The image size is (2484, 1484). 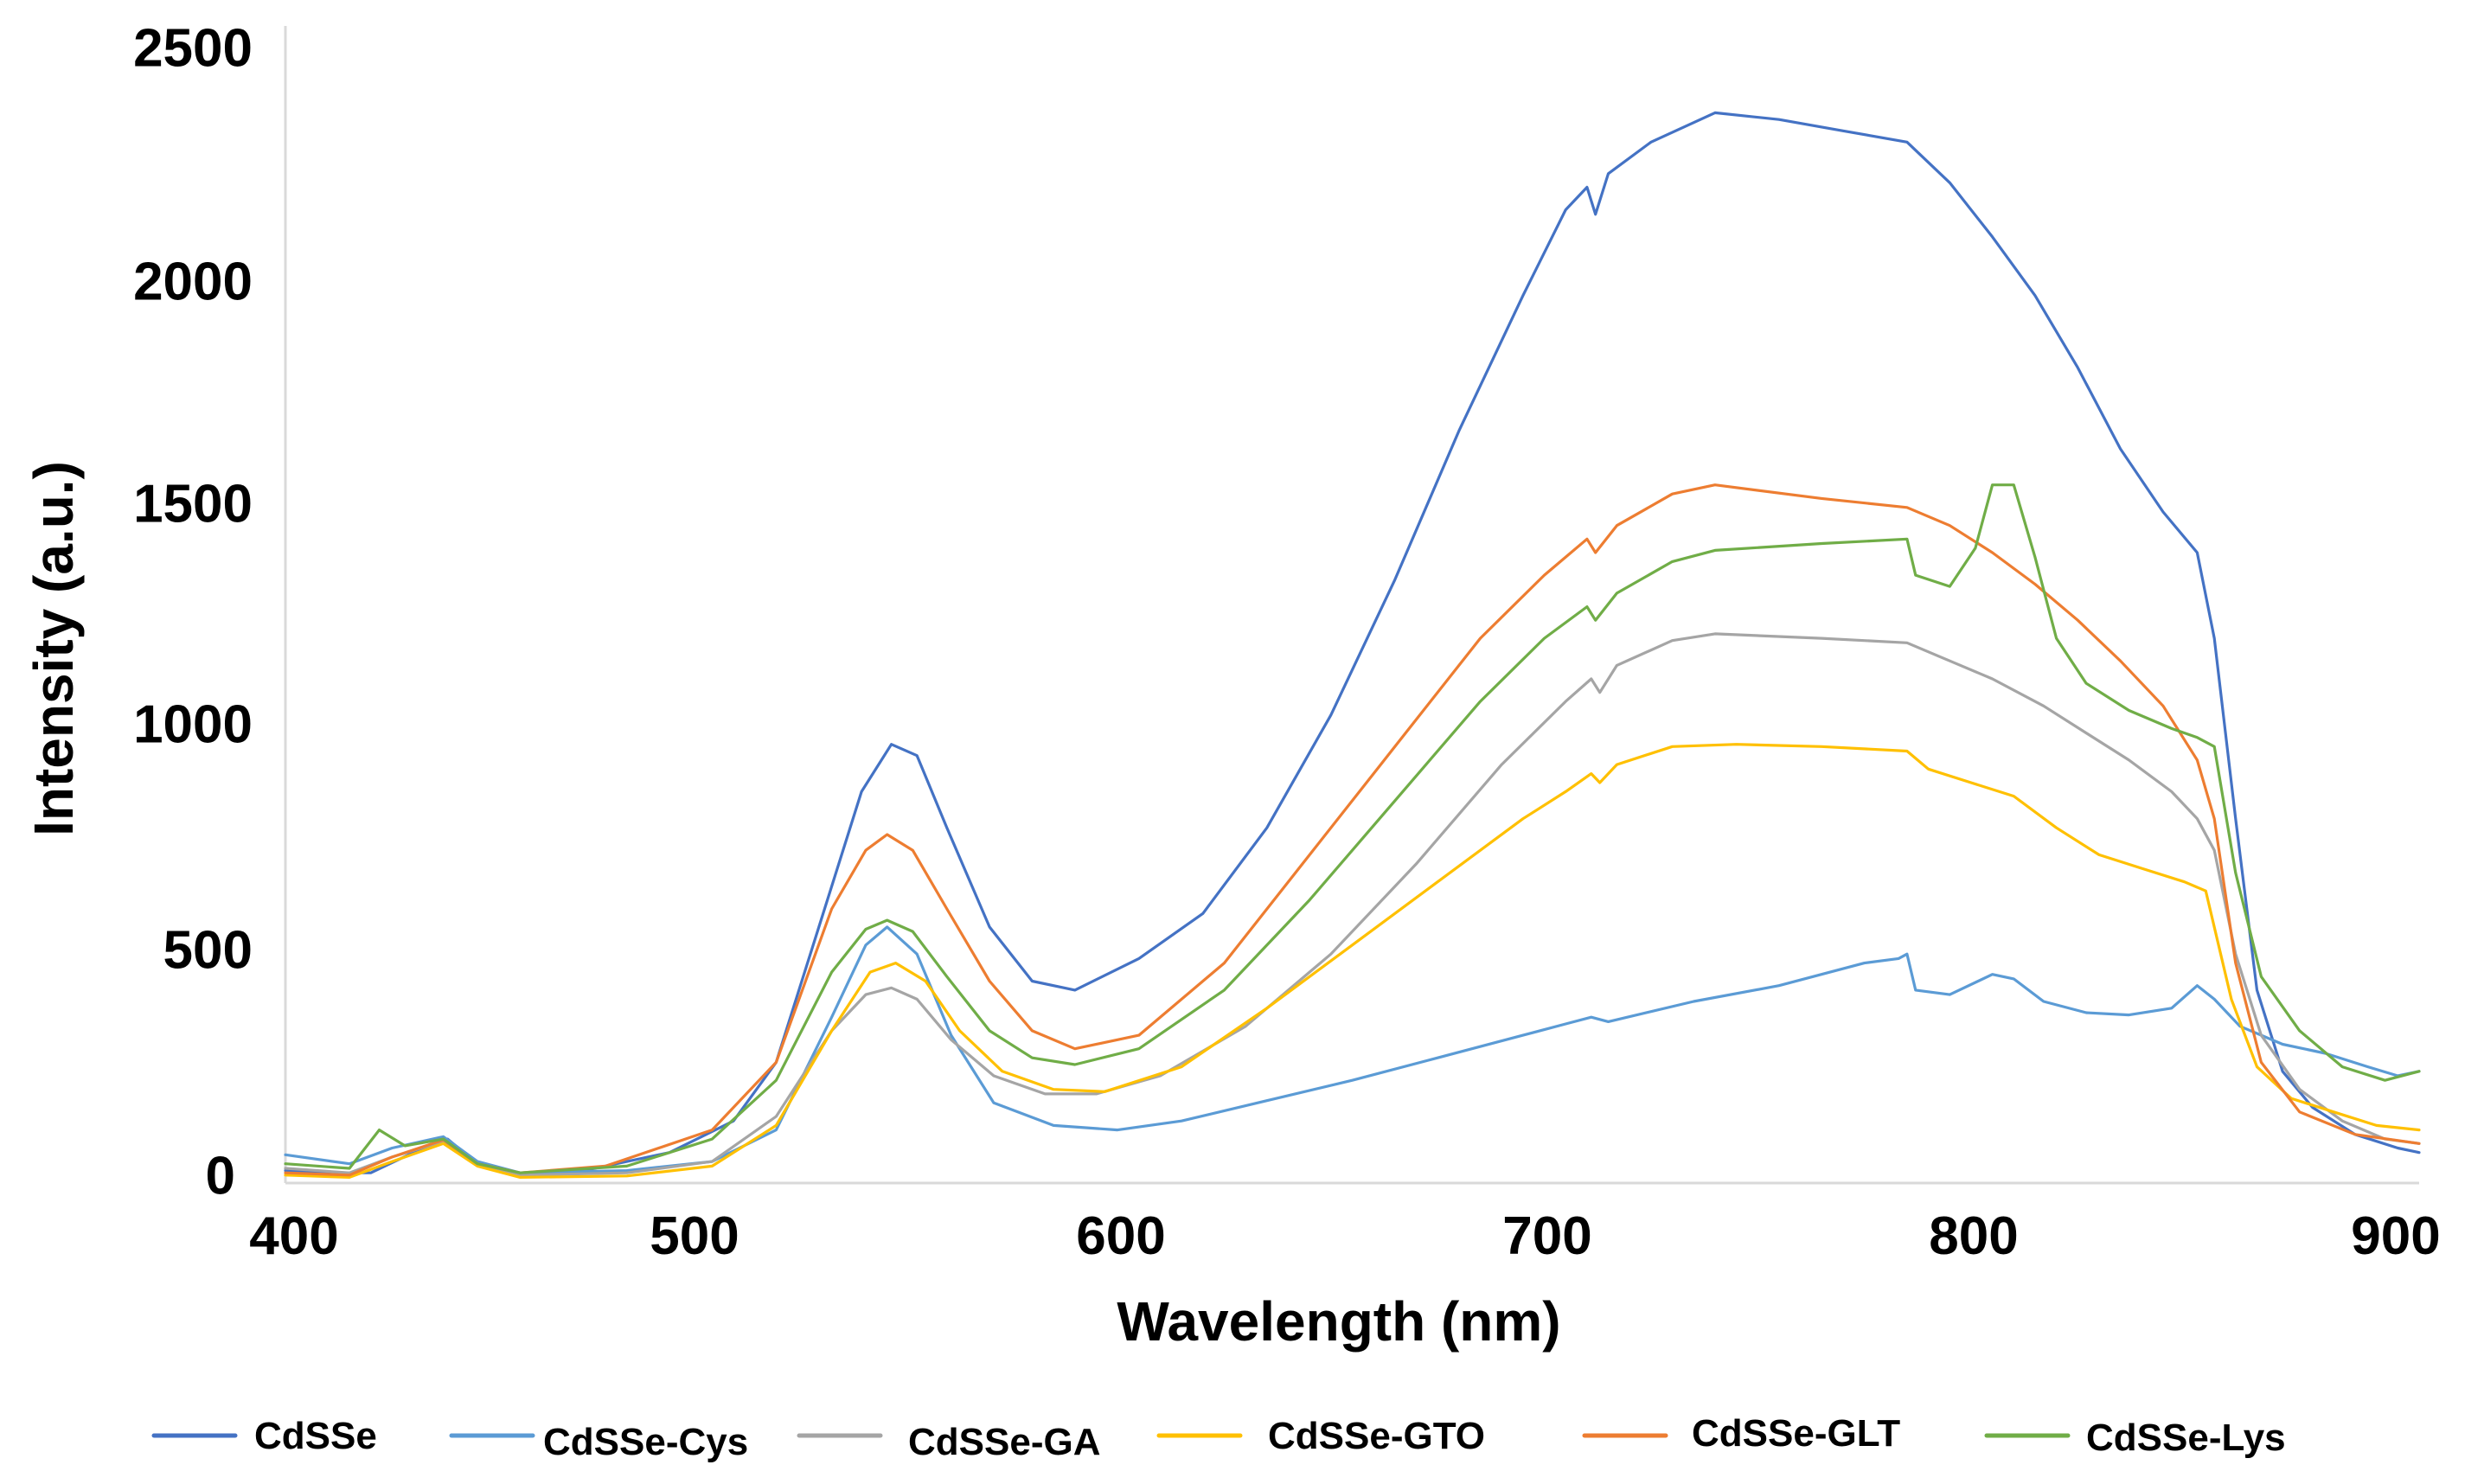 What do you see at coordinates (294, 1236) in the screenshot?
I see `x-tick-label-400: 400` at bounding box center [294, 1236].